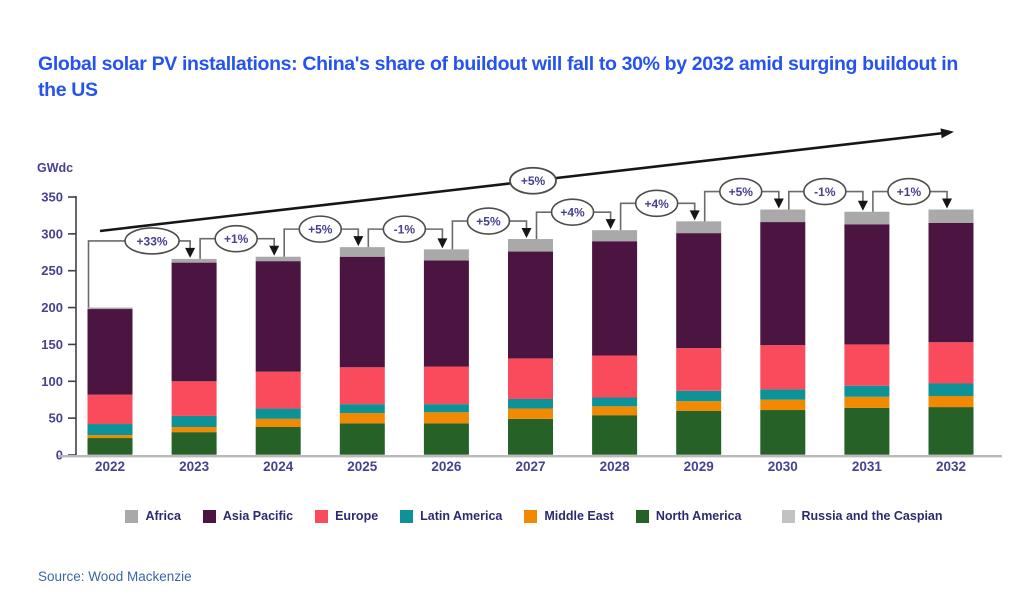  I want to click on bar-segment-europe-2026, so click(446, 385).